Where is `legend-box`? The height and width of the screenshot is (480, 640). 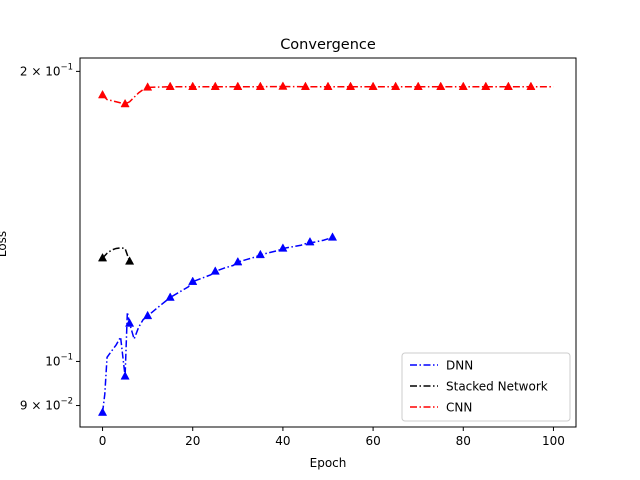
legend-box is located at coordinates (486, 387).